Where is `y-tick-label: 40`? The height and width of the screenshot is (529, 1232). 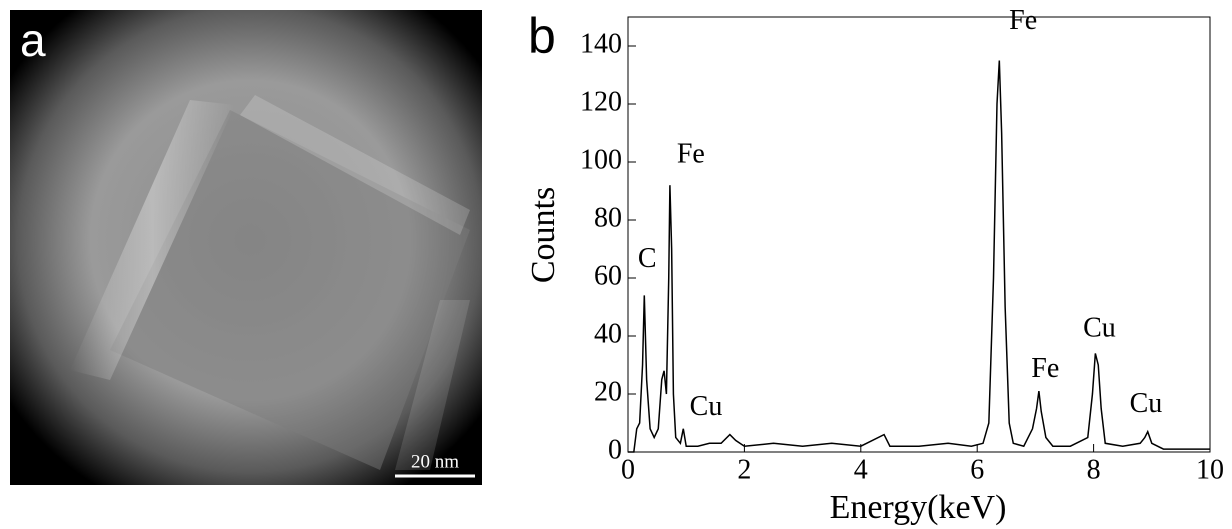
y-tick-label: 40 is located at coordinates (608, 333).